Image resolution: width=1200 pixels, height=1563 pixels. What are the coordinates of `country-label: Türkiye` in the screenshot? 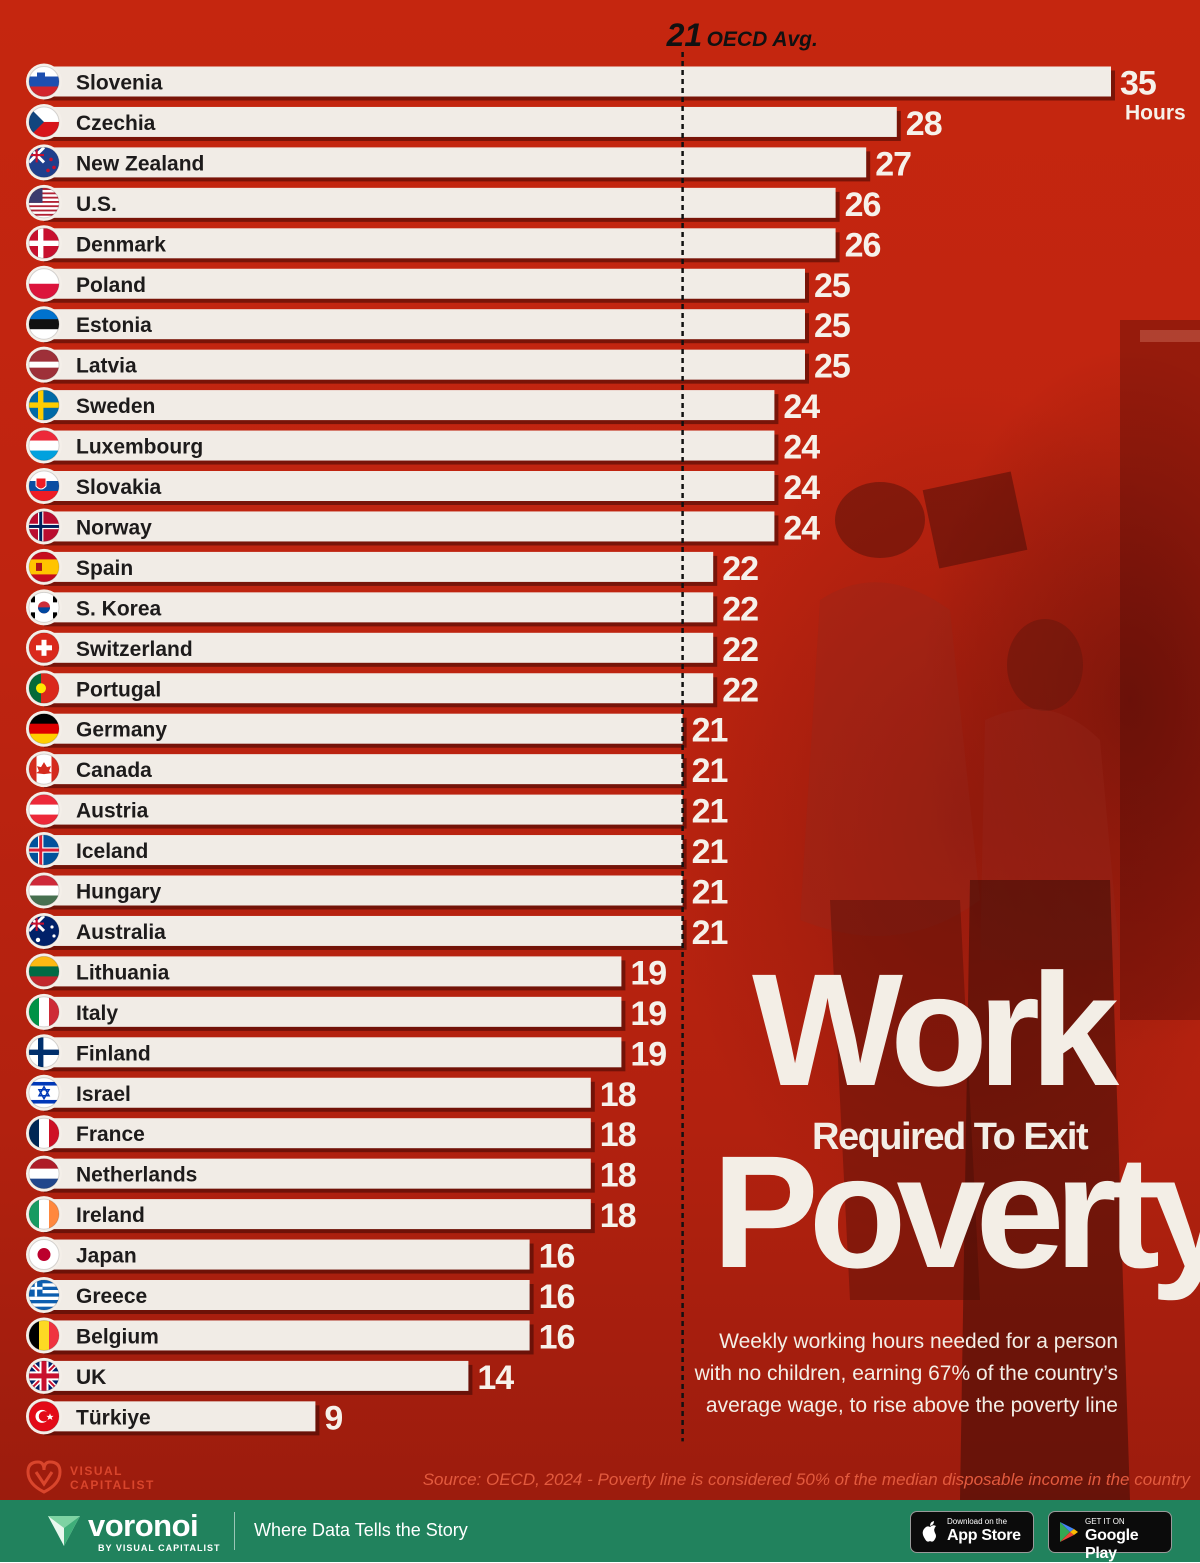 It's located at (113, 1417).